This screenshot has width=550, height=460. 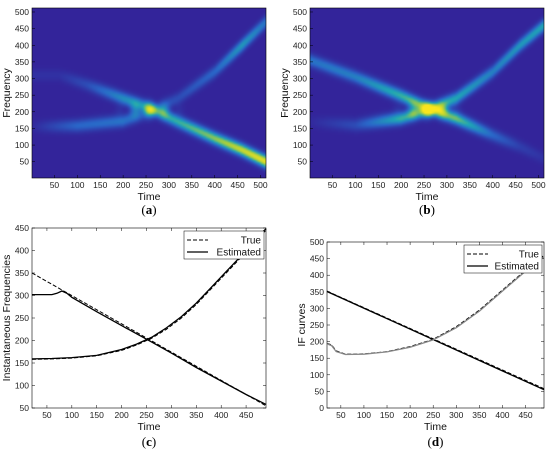 What do you see at coordinates (300, 62) in the screenshot?
I see `y-tick-label: 350` at bounding box center [300, 62].